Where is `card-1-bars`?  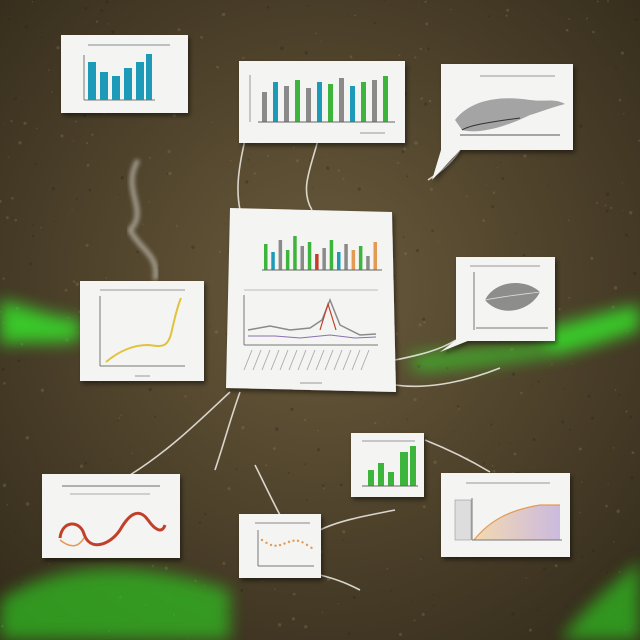 card-1-bars is located at coordinates (120, 77).